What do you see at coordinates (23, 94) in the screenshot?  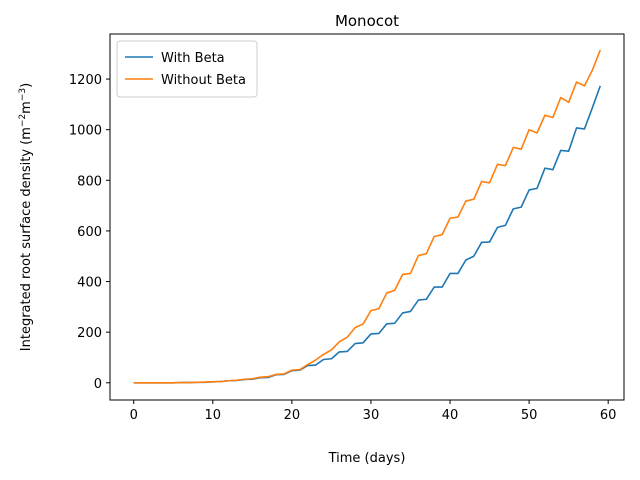 I see `y-axis-label-exp2: −3` at bounding box center [23, 94].